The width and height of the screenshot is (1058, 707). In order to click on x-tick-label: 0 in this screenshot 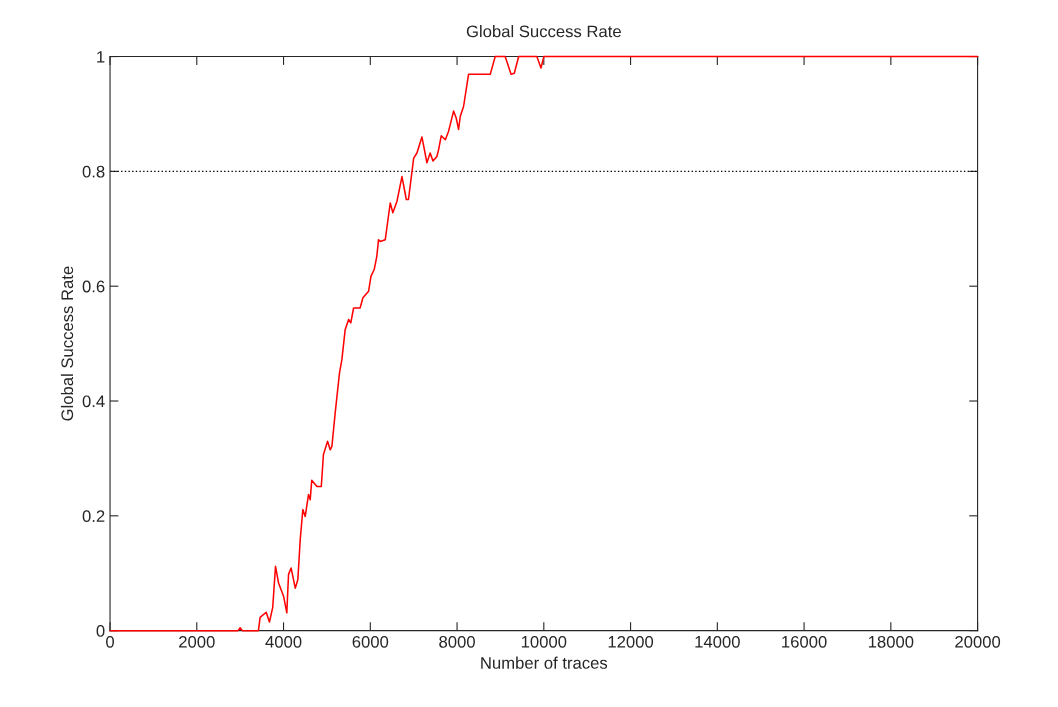, I will do `click(110, 641)`.